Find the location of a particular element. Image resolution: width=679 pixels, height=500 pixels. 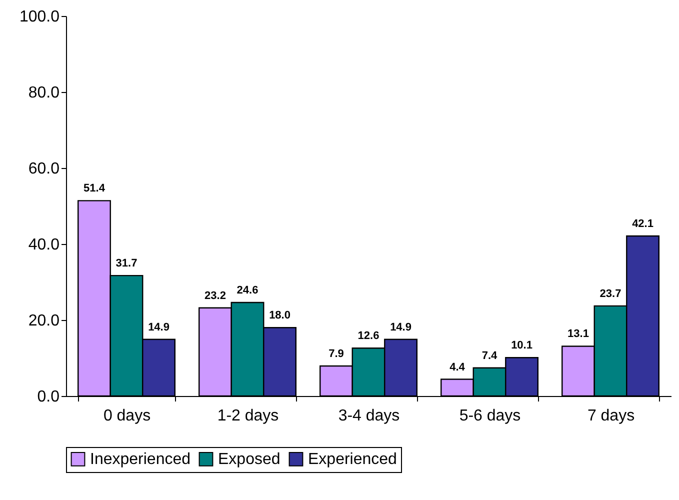

data-label: 31.7 is located at coordinates (127, 264).